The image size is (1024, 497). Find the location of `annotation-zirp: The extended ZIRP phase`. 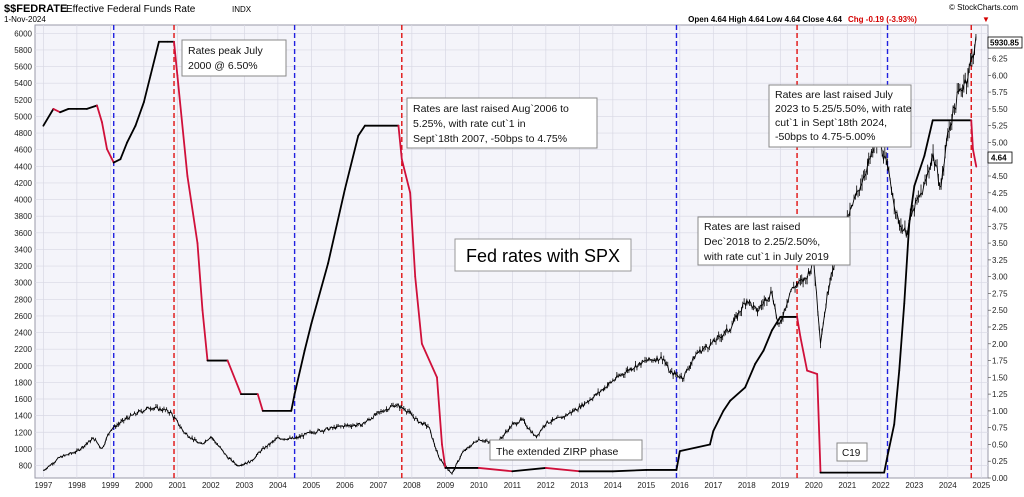

annotation-zirp: The extended ZIRP phase is located at coordinates (566, 450).